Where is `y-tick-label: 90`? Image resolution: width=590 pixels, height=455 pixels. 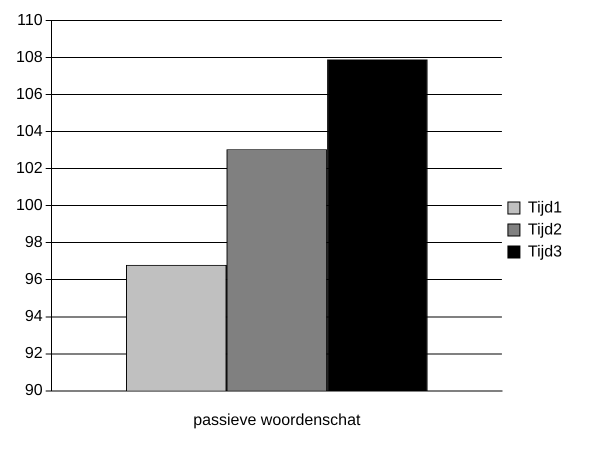 y-tick-label: 90 is located at coordinates (33, 391).